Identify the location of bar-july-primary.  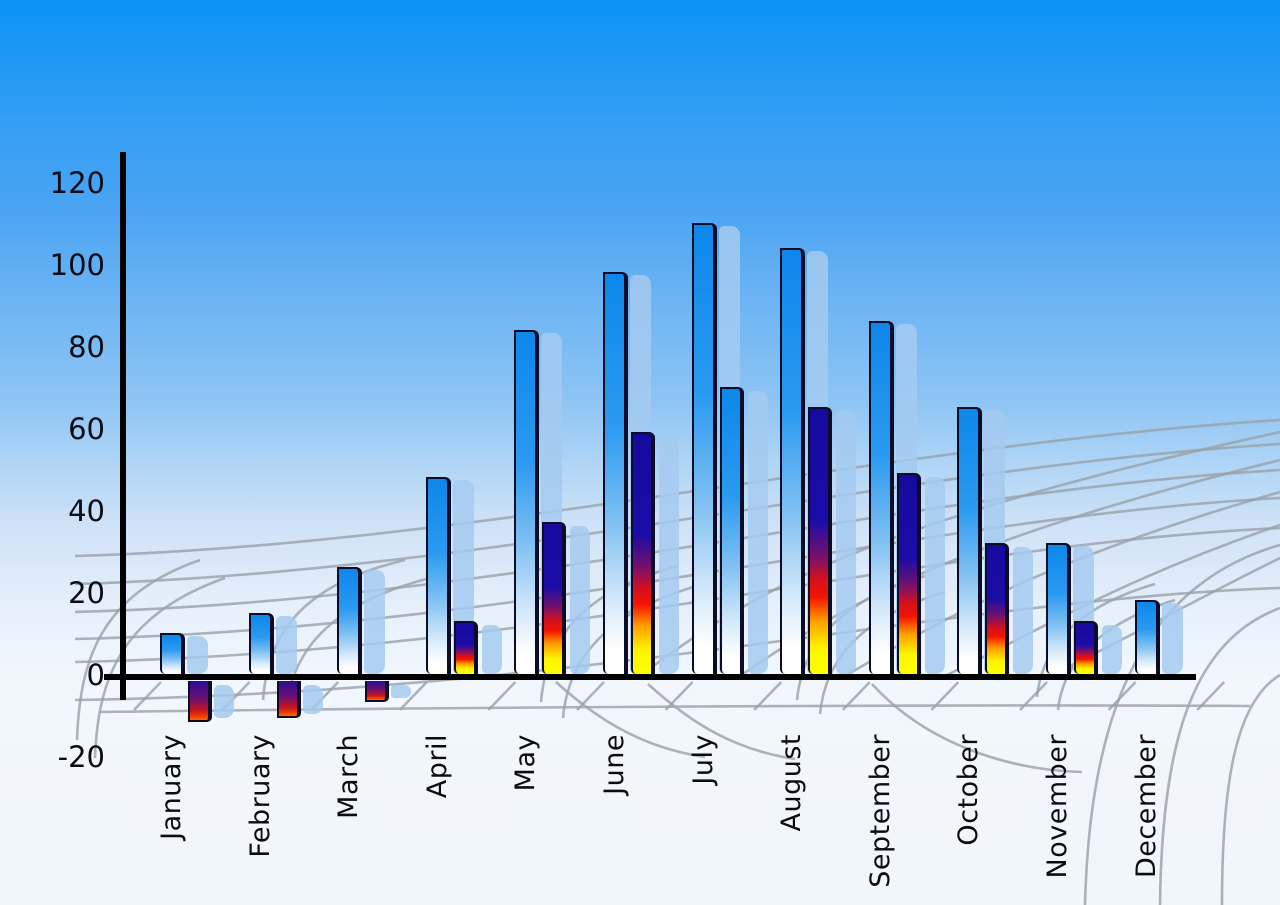
(704, 448).